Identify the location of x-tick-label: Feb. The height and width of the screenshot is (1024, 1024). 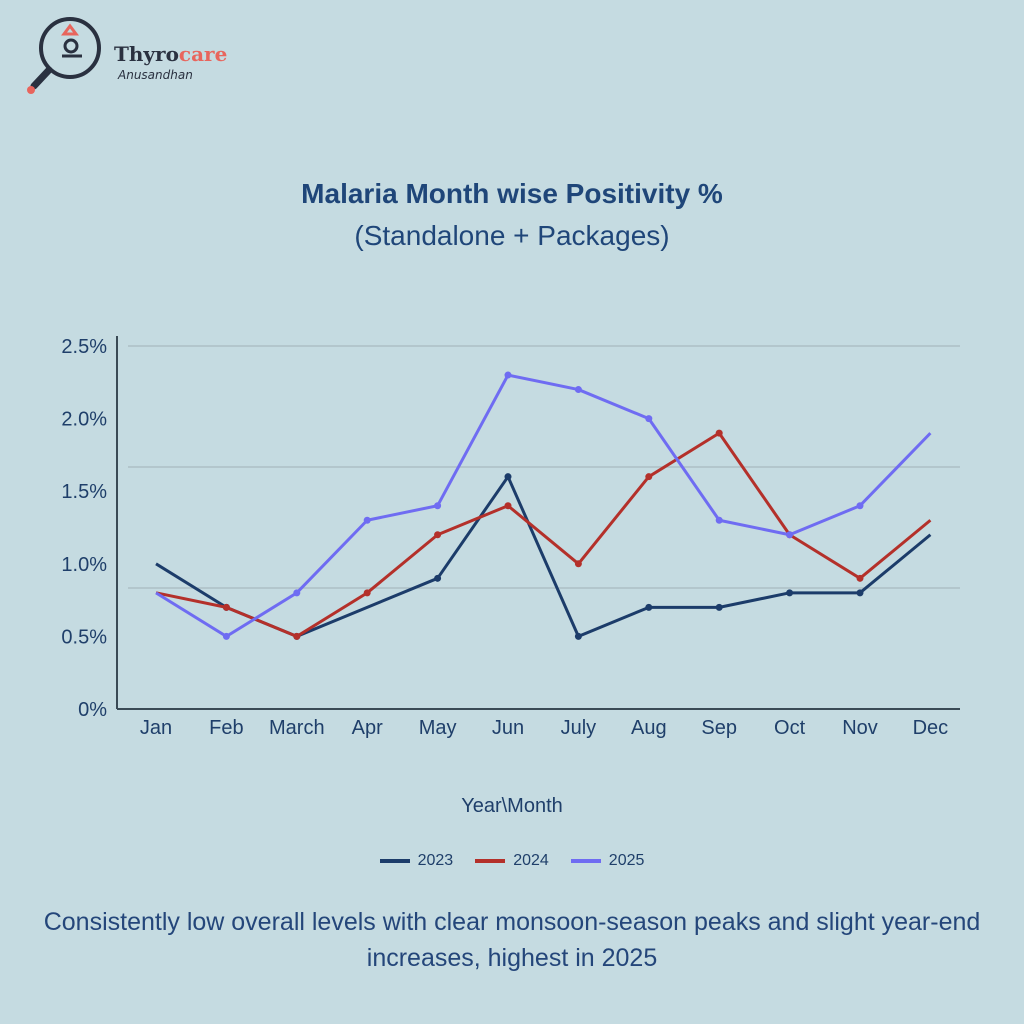
(226, 728).